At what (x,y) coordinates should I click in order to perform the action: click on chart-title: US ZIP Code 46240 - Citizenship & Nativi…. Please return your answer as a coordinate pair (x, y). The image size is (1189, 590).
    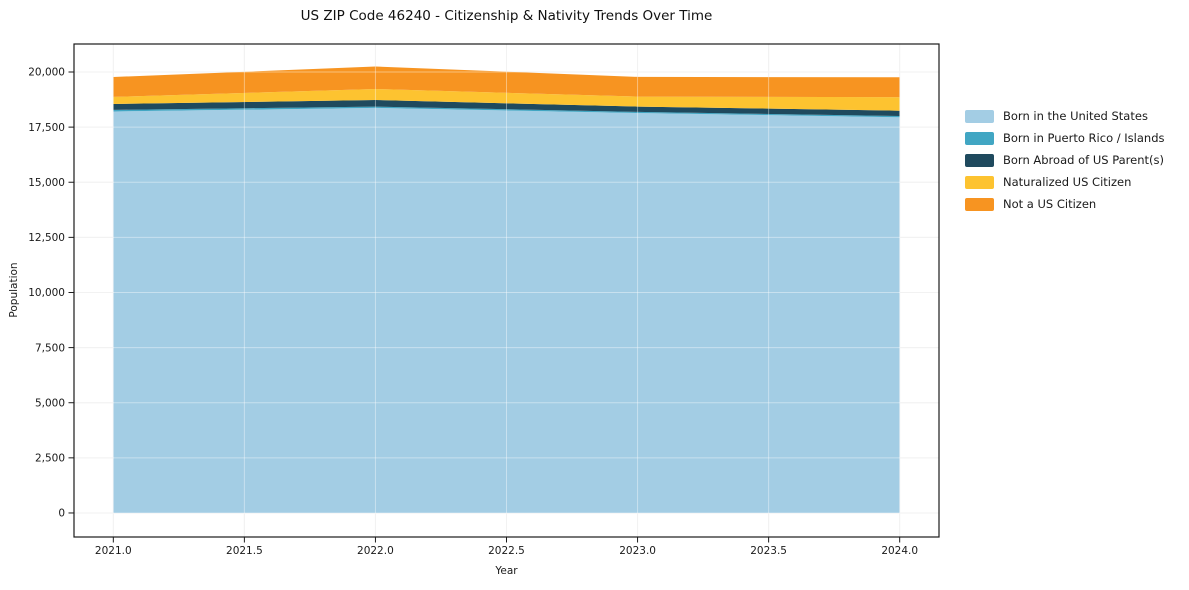
    Looking at the image, I should click on (506, 16).